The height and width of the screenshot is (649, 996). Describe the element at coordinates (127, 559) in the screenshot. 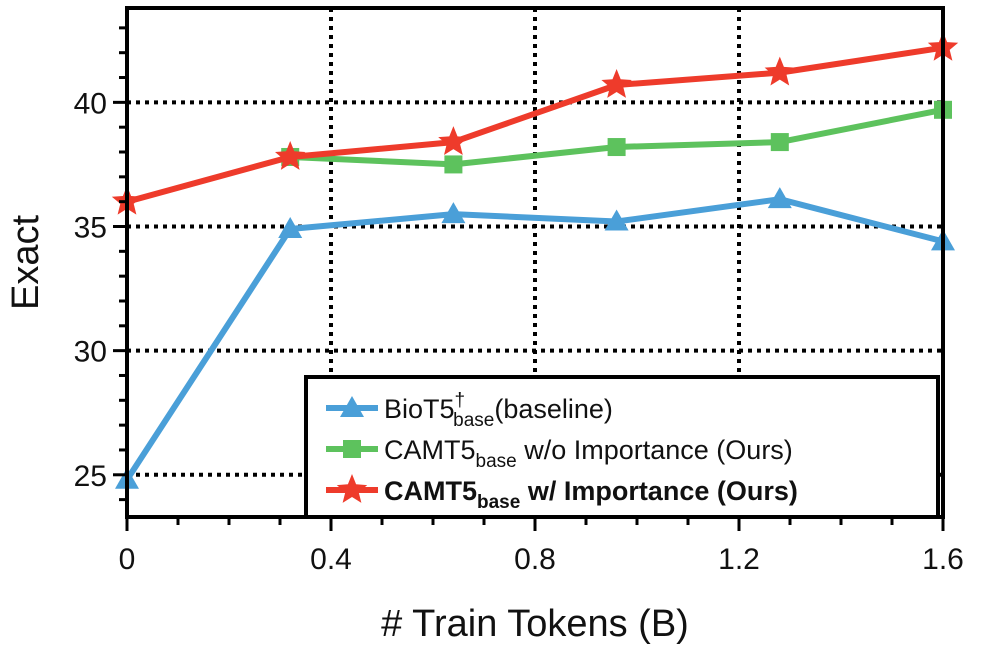

I see `x-tick-label: 0` at that location.